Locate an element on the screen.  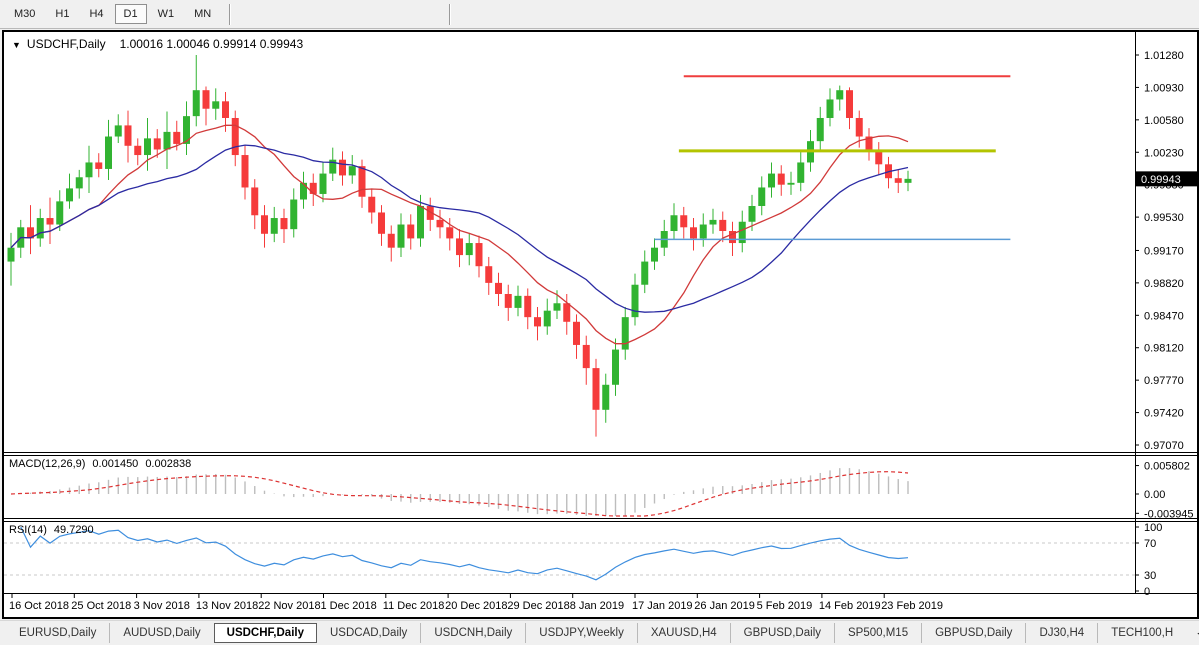
current-price-badge-text: 0.99943 is located at coordinates (1161, 180).